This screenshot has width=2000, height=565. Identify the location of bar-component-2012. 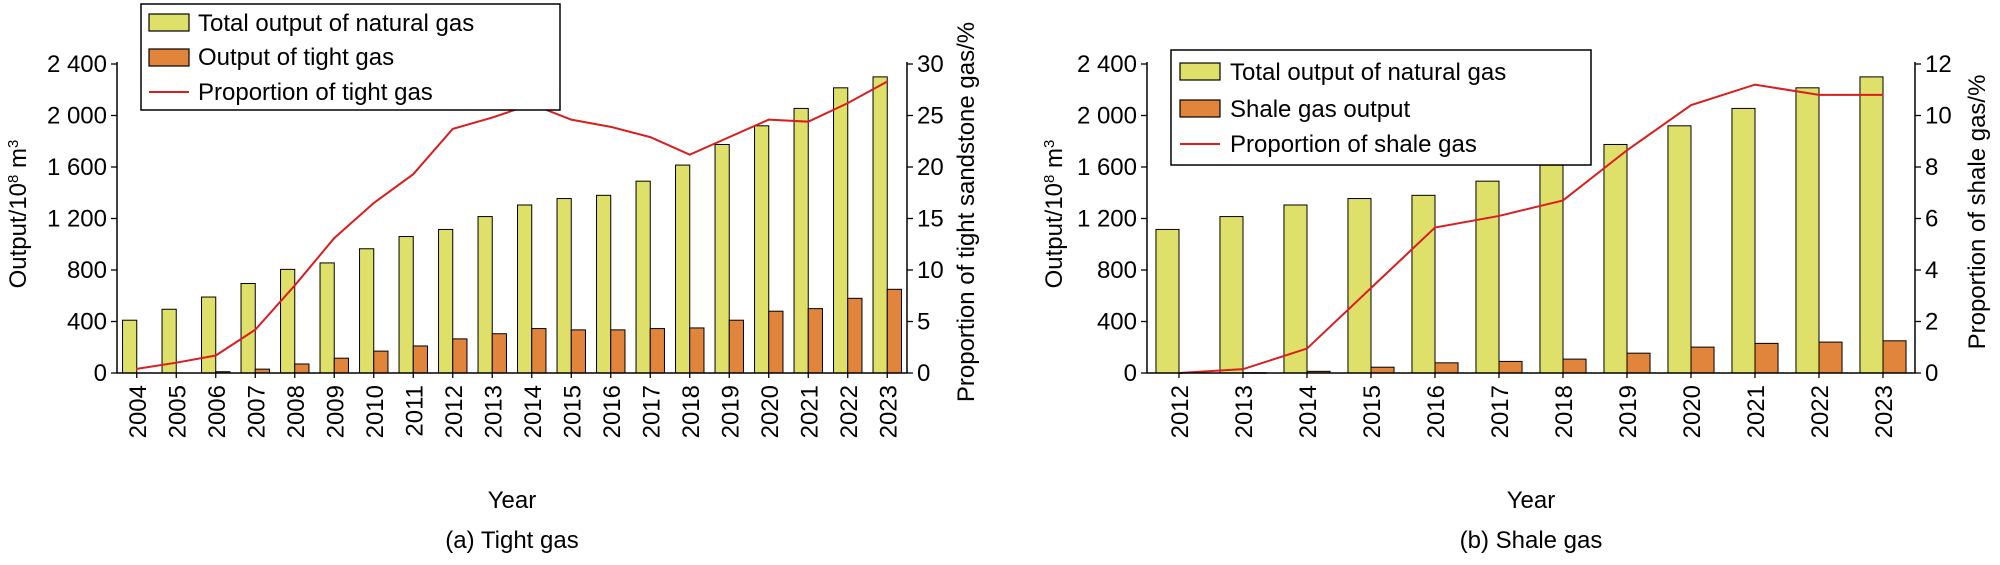
(460, 356).